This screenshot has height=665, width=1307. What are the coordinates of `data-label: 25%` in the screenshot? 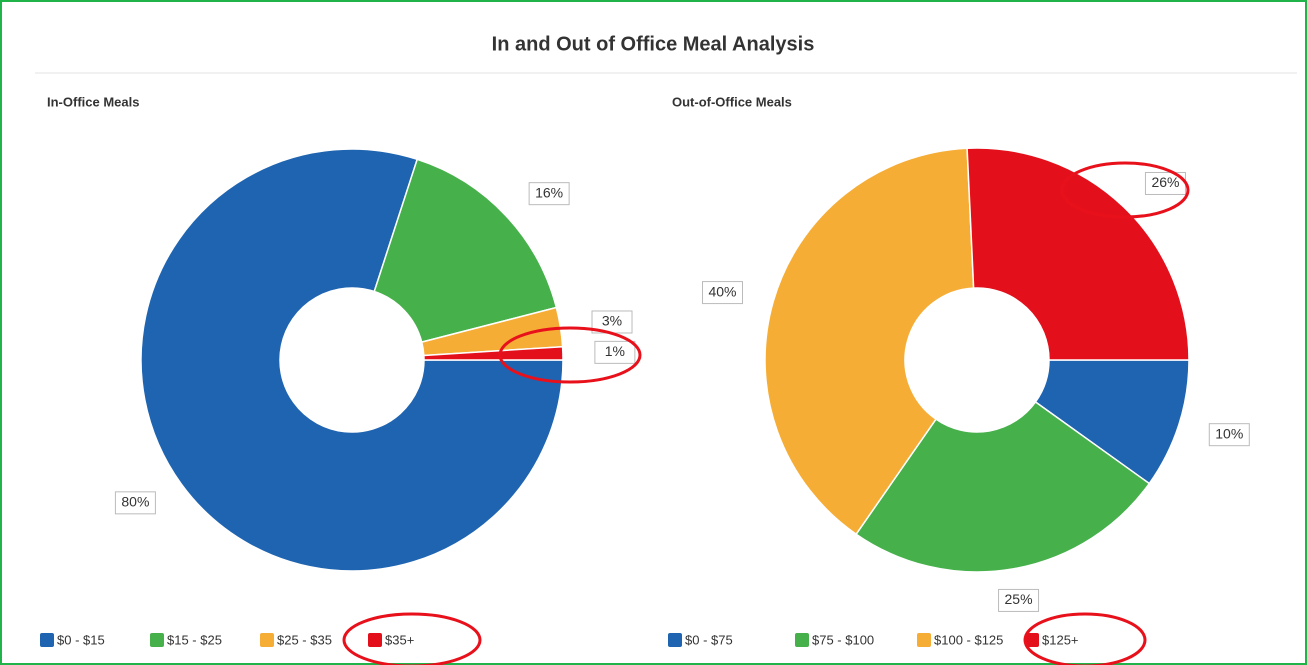 It's located at (1019, 600).